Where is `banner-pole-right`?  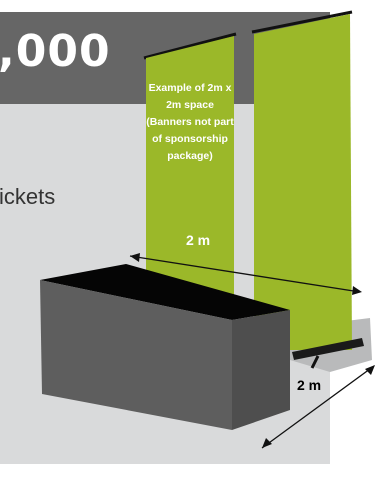
banner-pole-right is located at coordinates (302, 22).